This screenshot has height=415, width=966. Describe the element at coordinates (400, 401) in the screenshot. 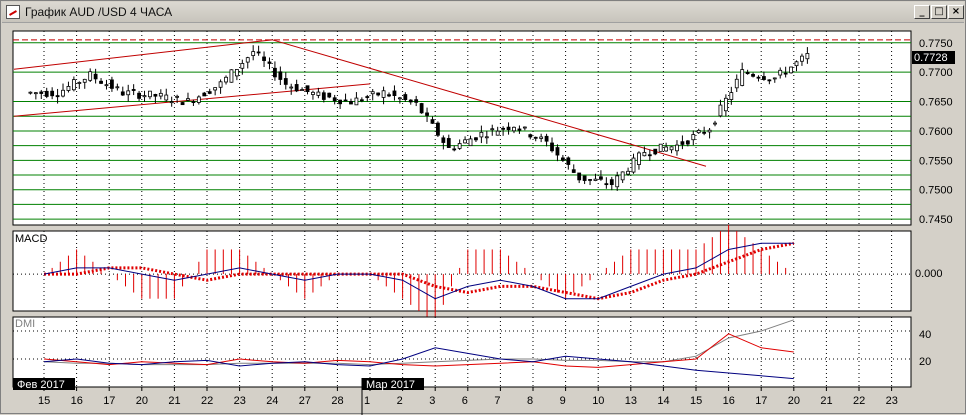

I see `time-tick-label: 2` at that location.